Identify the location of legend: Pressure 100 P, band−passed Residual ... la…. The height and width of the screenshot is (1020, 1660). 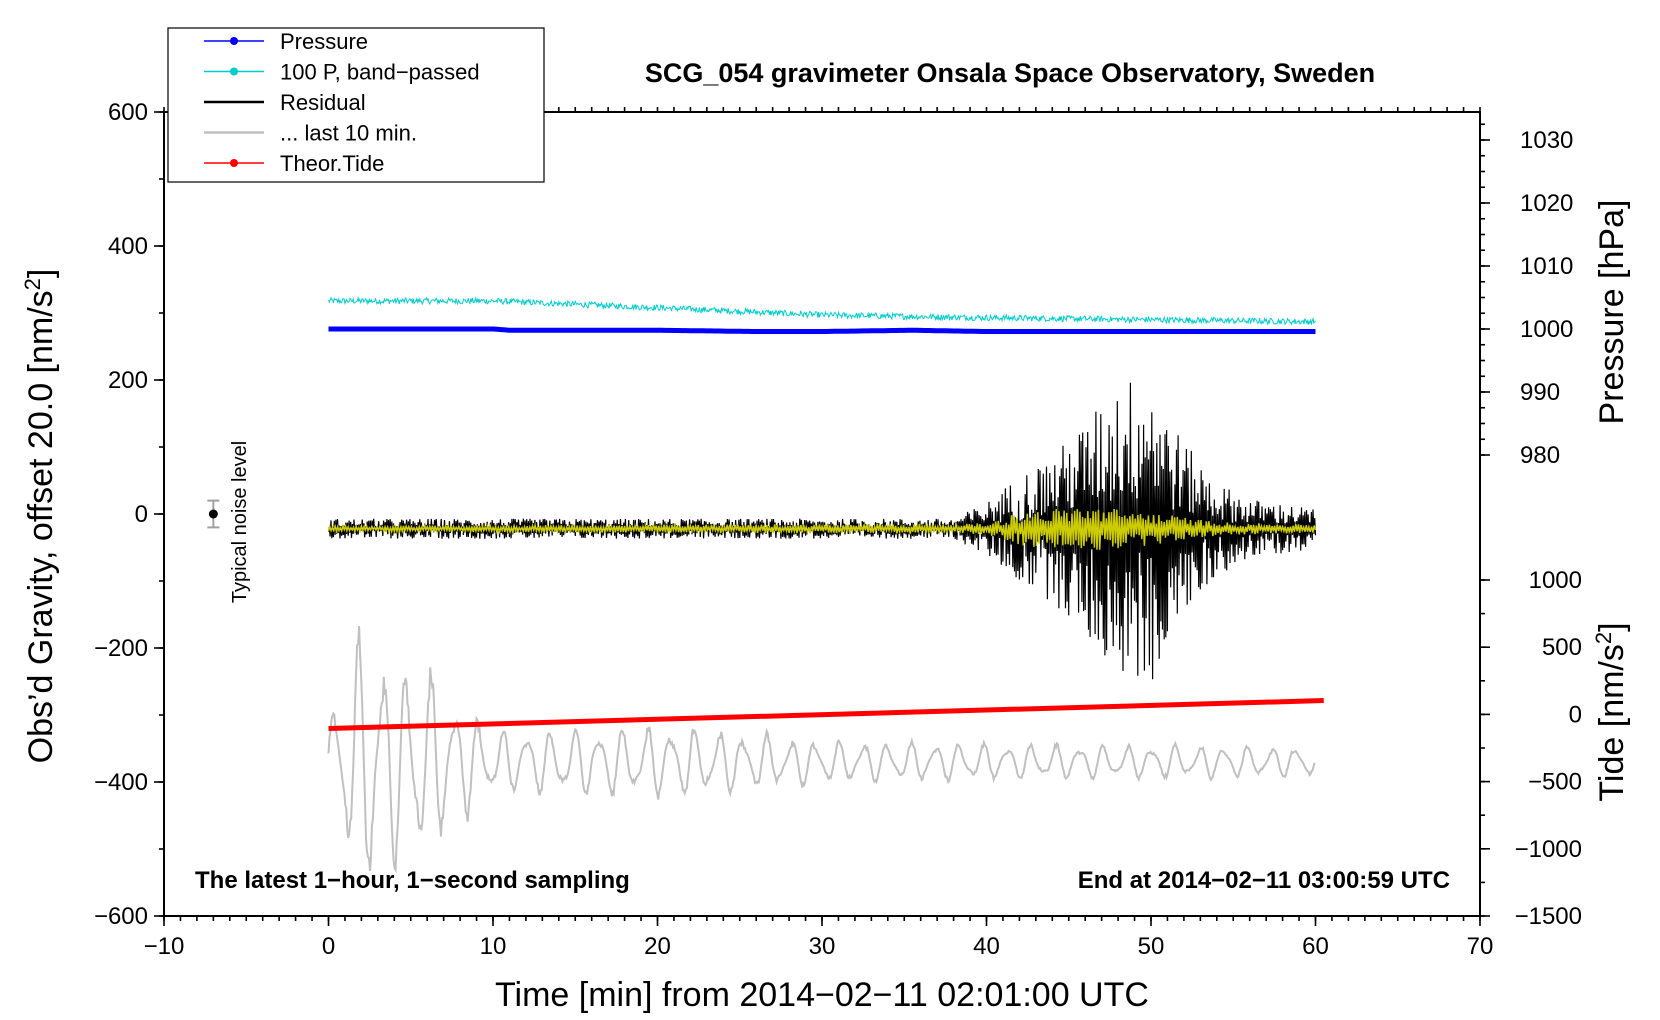
(356, 105).